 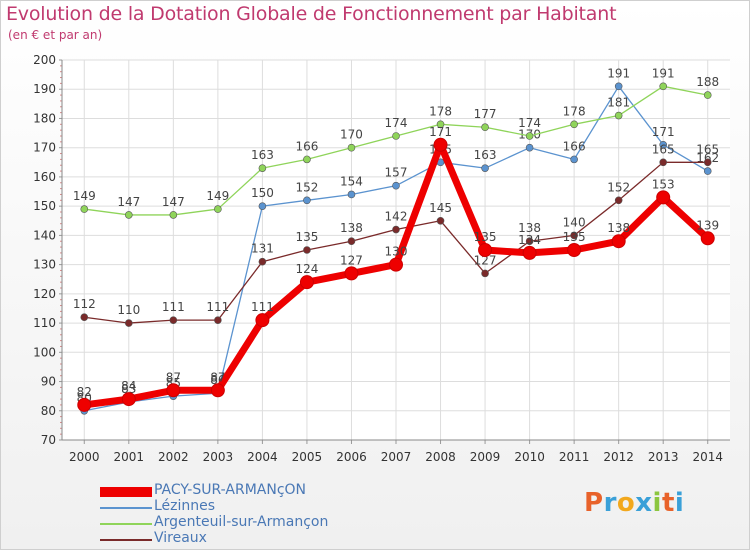 I want to click on legend-label: Vireaux, so click(x=180, y=538).